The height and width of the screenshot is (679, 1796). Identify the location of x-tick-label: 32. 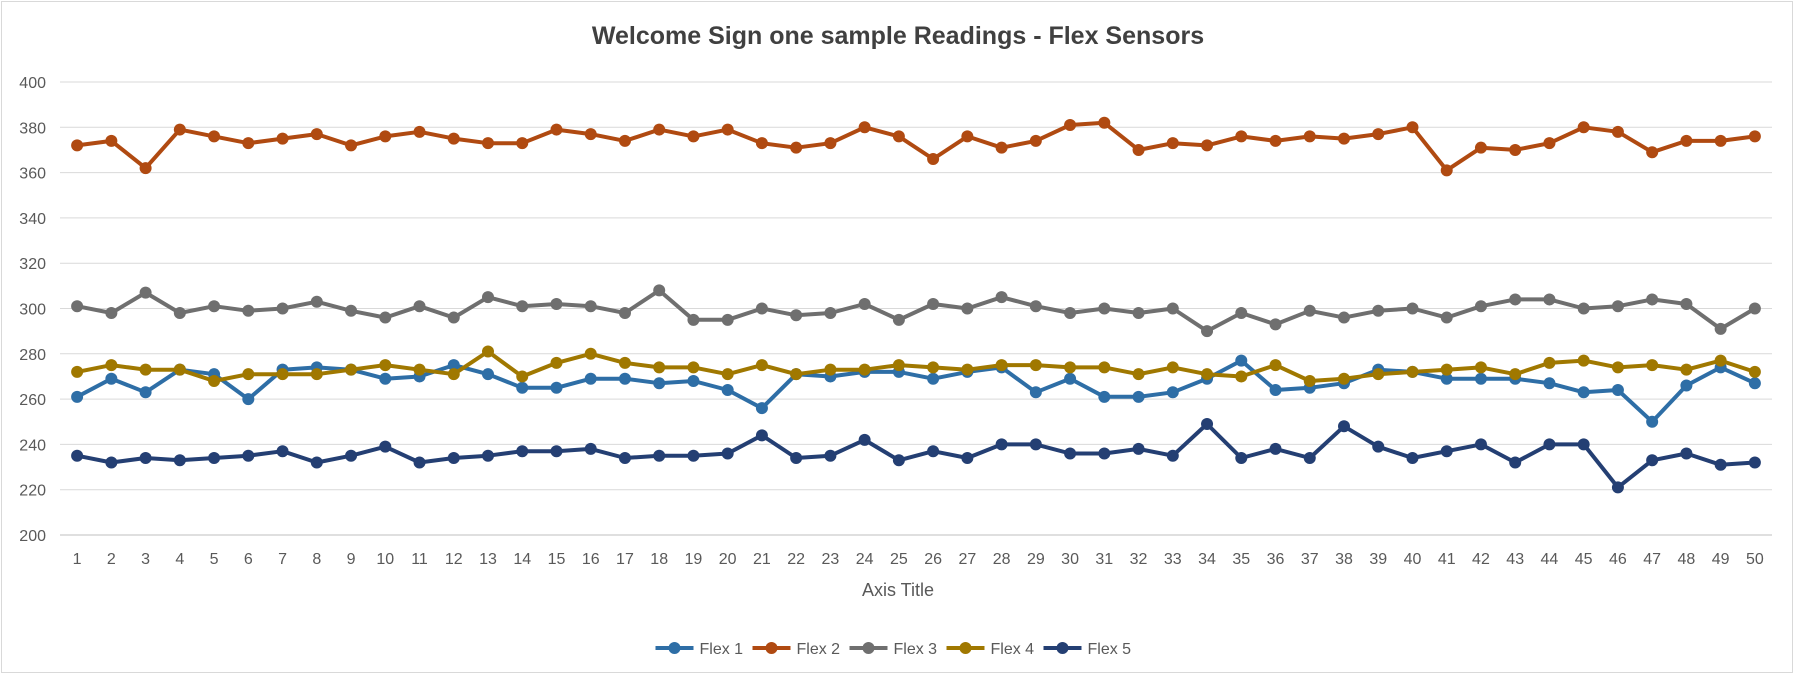
(1139, 559).